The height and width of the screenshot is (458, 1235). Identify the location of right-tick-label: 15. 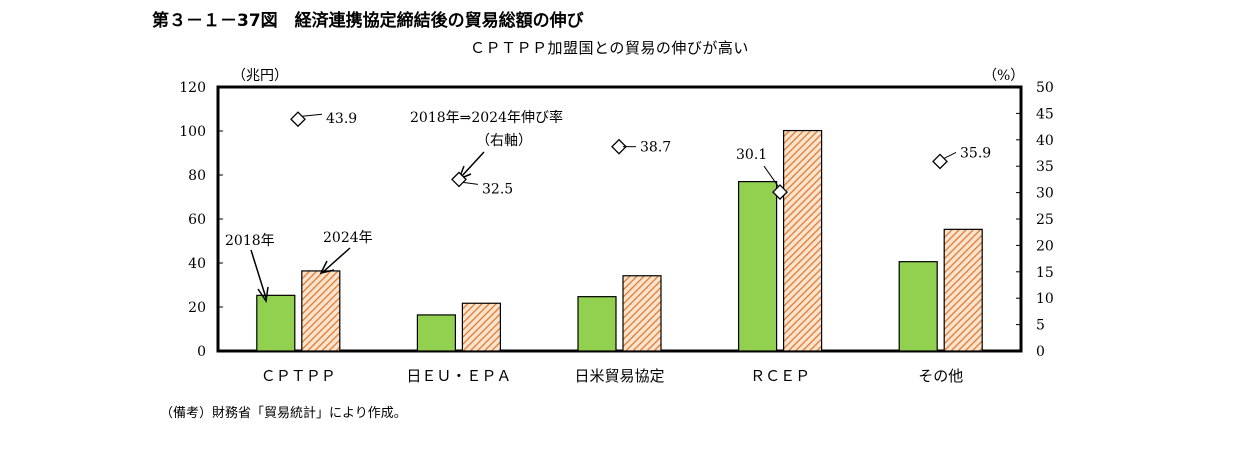
(1045, 273).